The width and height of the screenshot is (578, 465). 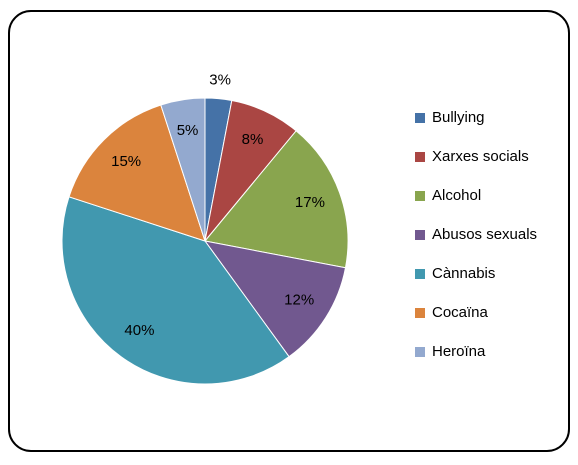 What do you see at coordinates (460, 312) in the screenshot?
I see `legend-label: Cocaïna` at bounding box center [460, 312].